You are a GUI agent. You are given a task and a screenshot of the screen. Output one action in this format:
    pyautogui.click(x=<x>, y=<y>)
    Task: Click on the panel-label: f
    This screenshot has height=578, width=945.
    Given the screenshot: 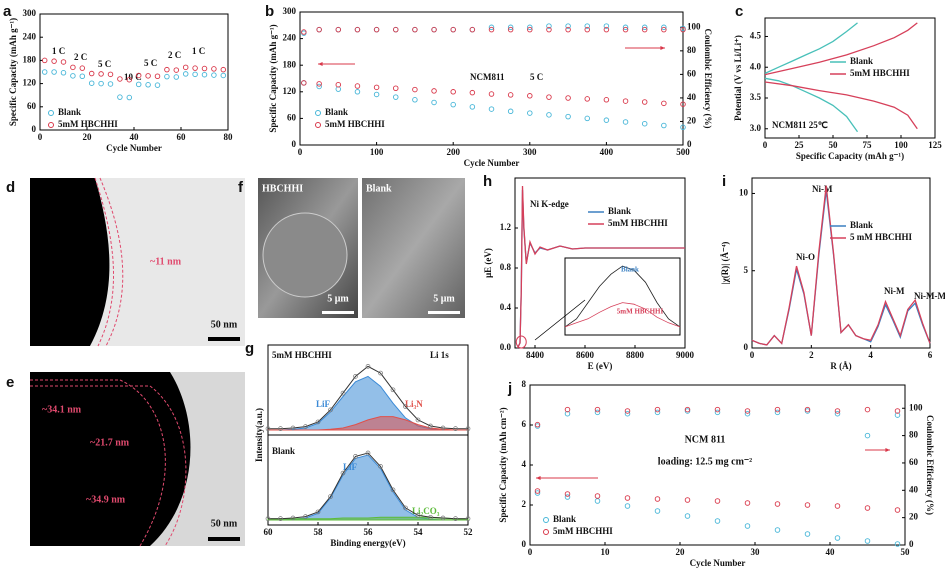 What is the action you would take?
    pyautogui.click(x=241, y=187)
    